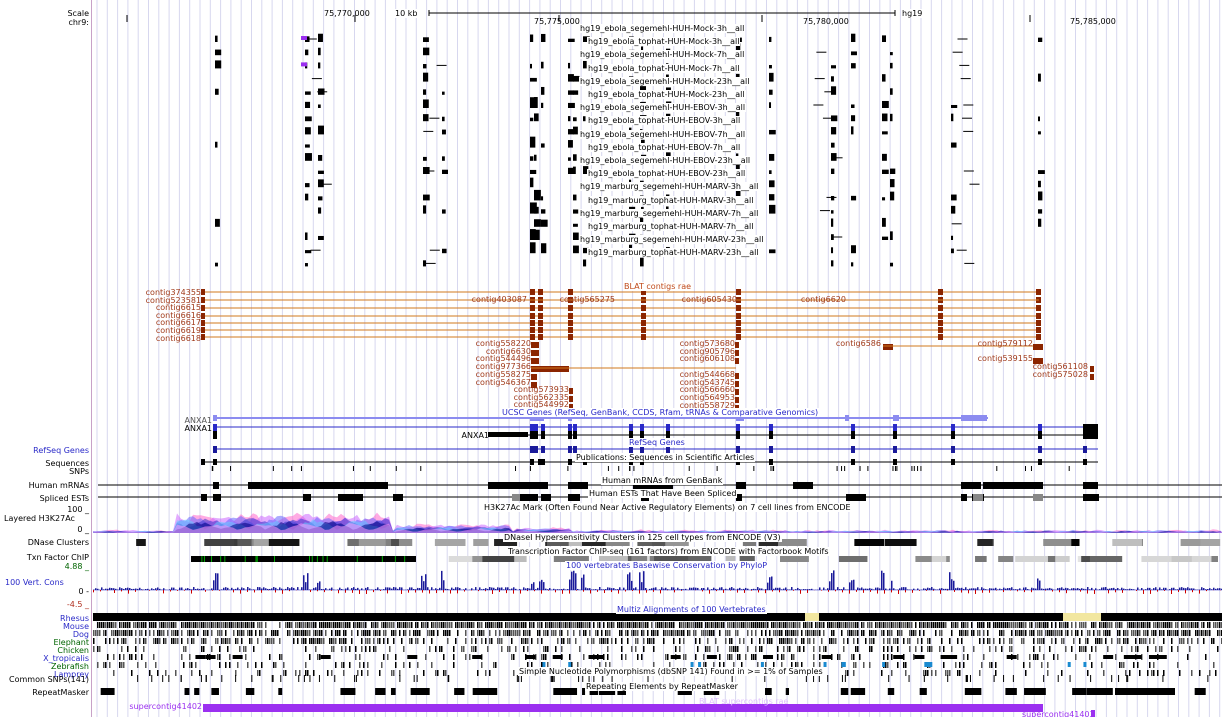 The image size is (1222, 717). I want to click on species-mouse: Mouse, so click(76, 626).